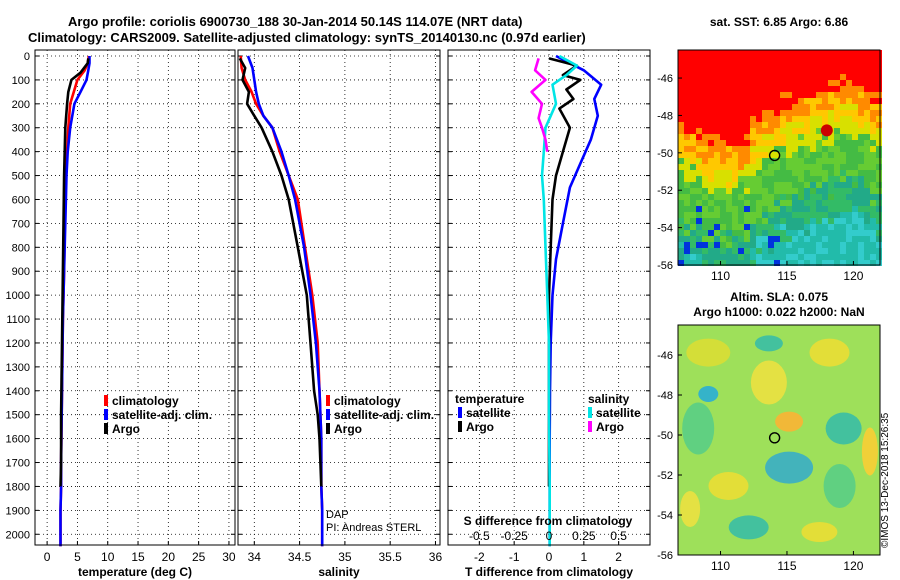 Image resolution: width=900 pixels, height=580 pixels. What do you see at coordinates (665, 229) in the screenshot?
I see `map-y-tick-label: -54` at bounding box center [665, 229].